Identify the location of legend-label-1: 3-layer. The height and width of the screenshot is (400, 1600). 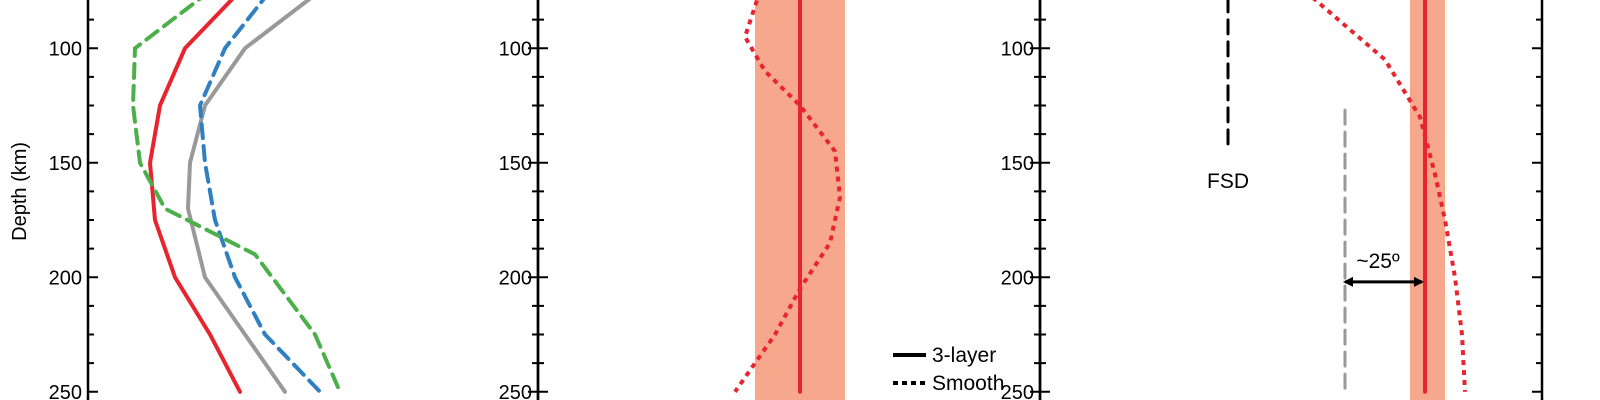
(964, 355).